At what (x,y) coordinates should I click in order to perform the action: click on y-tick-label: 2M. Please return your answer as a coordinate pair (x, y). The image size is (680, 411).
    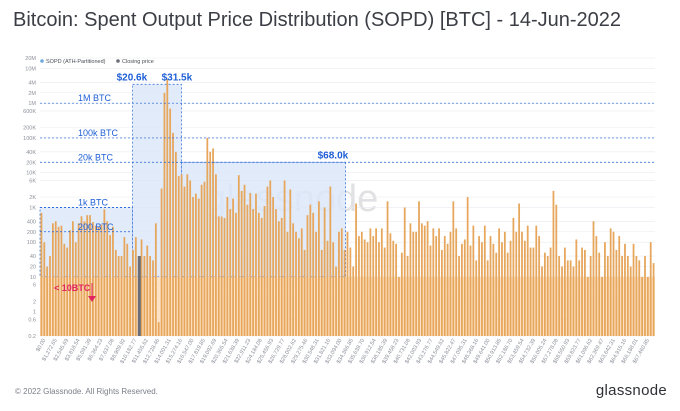
    Looking at the image, I should click on (32, 94).